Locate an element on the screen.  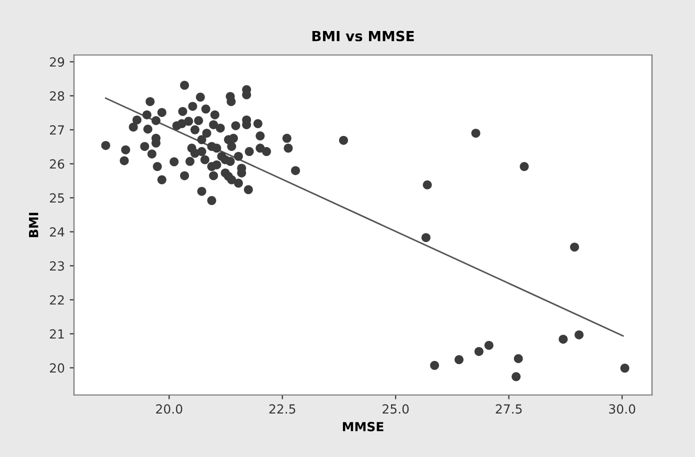
x-tick-label: 30.0 is located at coordinates (622, 409).